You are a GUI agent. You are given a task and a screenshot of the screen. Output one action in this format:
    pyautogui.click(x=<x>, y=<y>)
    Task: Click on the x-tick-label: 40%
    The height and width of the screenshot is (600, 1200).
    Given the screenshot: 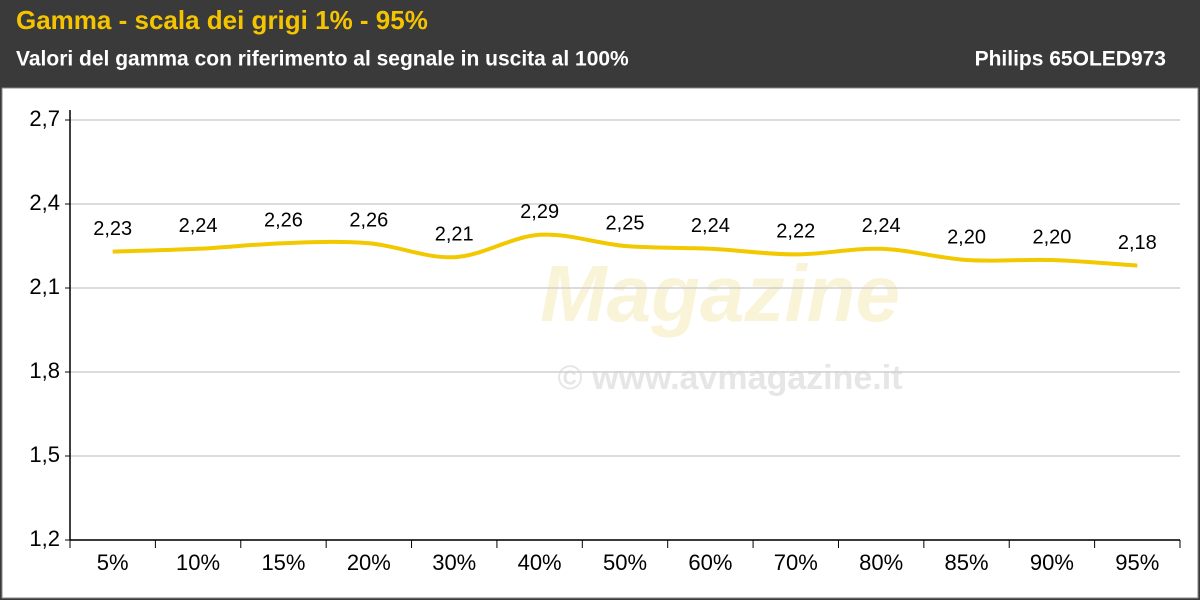 What is the action you would take?
    pyautogui.click(x=540, y=562)
    